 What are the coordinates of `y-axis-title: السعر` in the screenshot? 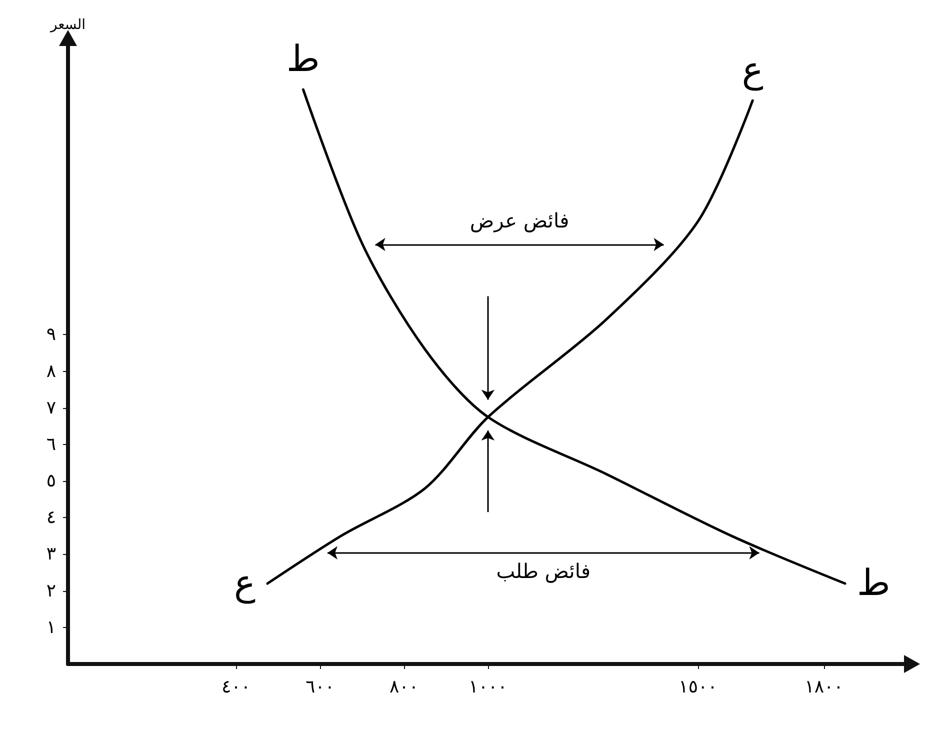 It's located at (67, 25).